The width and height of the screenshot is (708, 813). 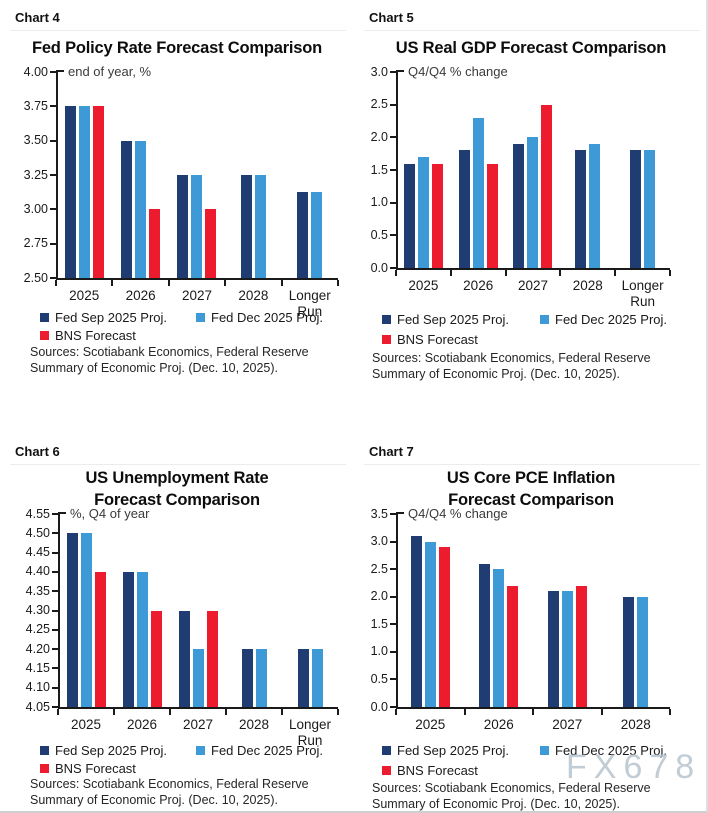 I want to click on legend-label: BNS Forecast, so click(x=95, y=335).